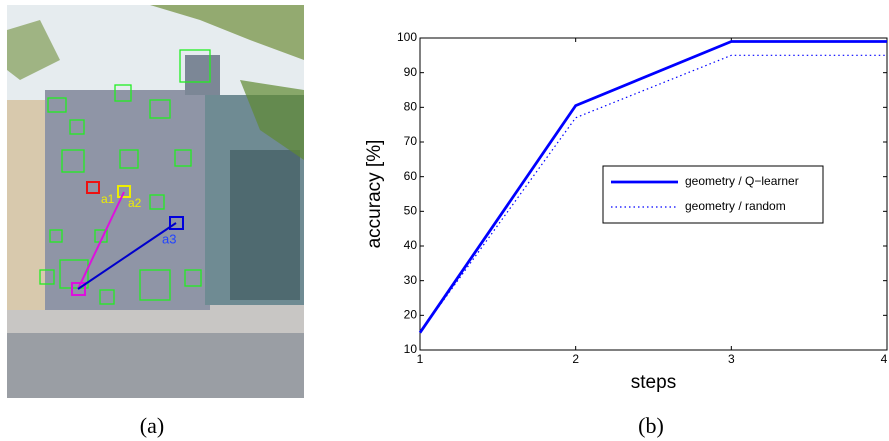 This screenshot has height=441, width=889. Describe the element at coordinates (411, 280) in the screenshot. I see `y-tick-label: 30` at that location.